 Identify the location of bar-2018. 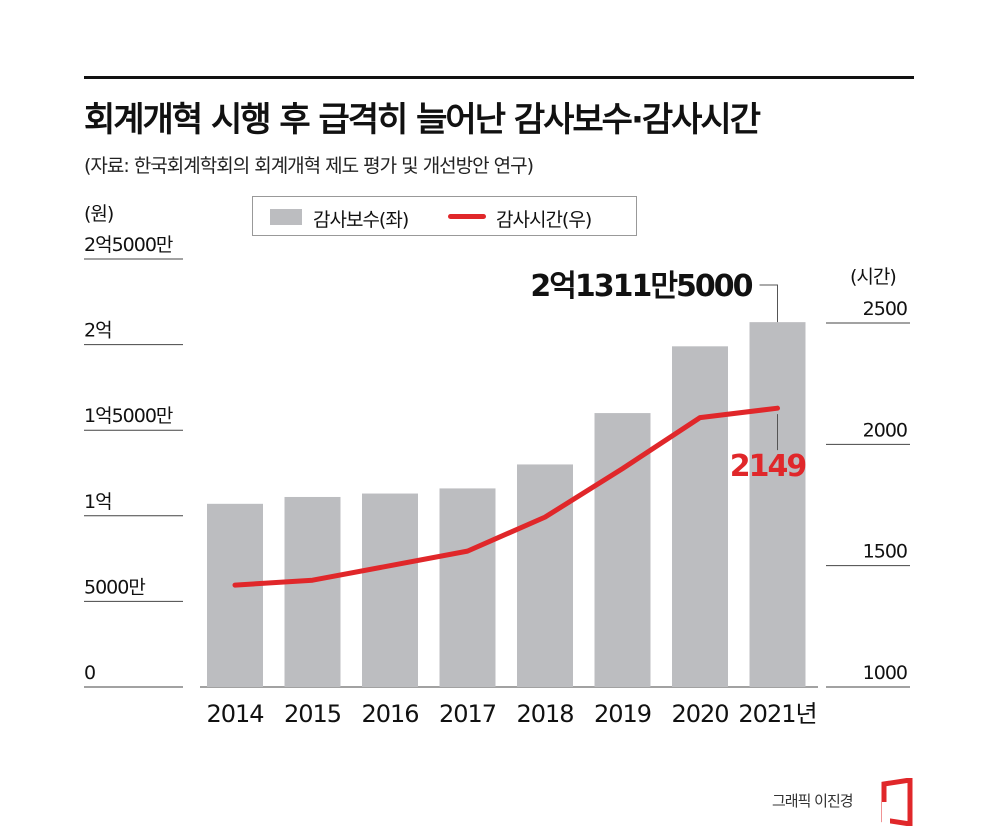
(545, 575).